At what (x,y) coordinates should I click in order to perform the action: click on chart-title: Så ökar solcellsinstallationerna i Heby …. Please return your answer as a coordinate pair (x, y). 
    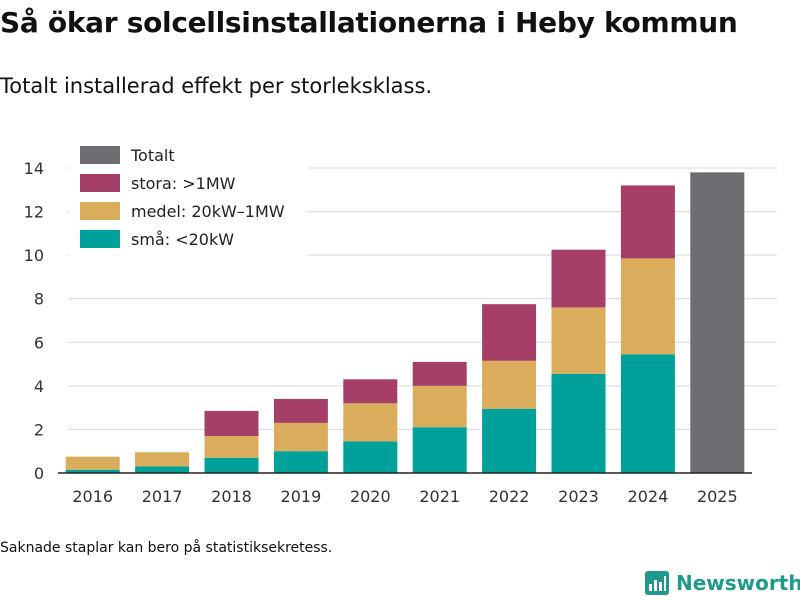
    Looking at the image, I should click on (369, 22).